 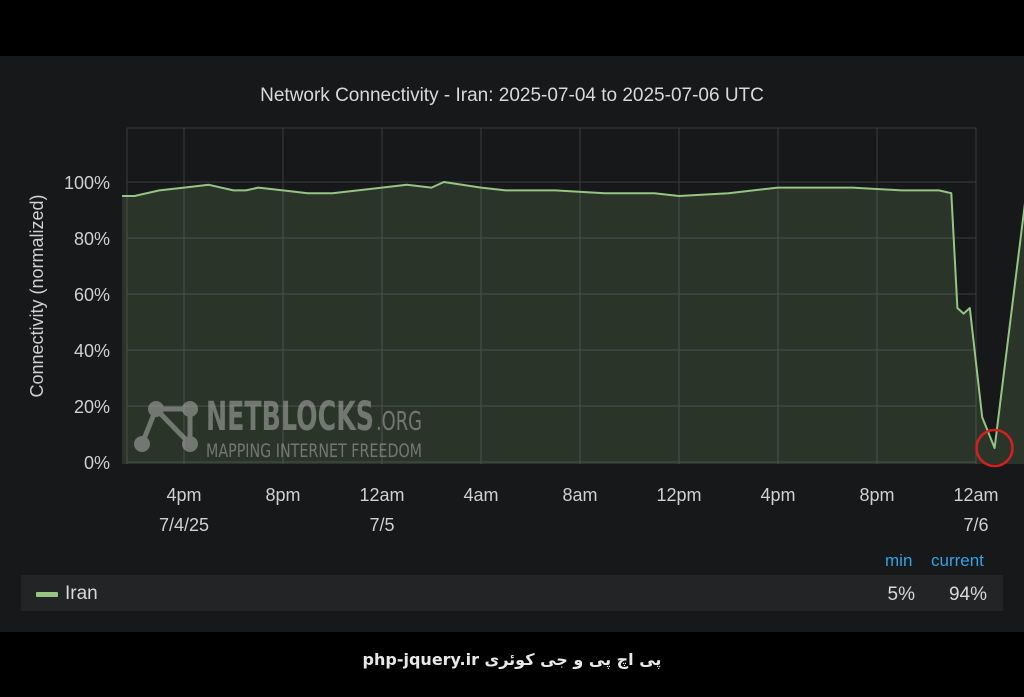 What do you see at coordinates (37, 295) in the screenshot?
I see `y-axis-label: Connectivity (normalized)` at bounding box center [37, 295].